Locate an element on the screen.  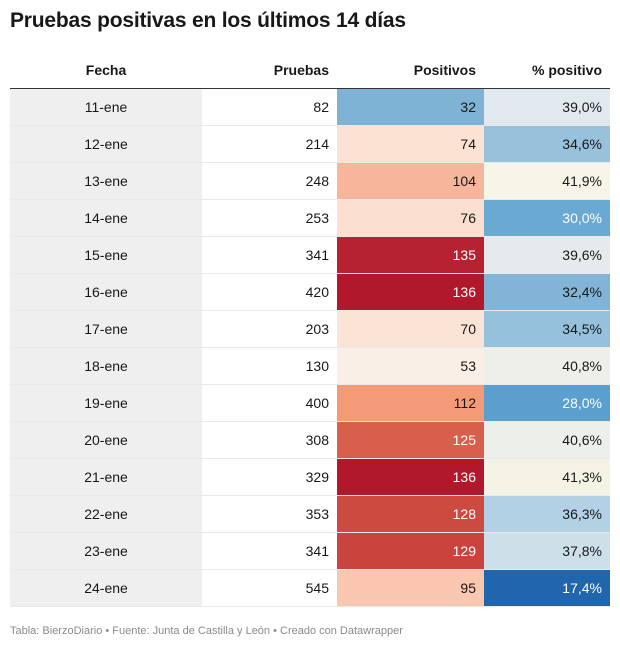
column-header-pct-positivo: % positivo is located at coordinates (547, 70).